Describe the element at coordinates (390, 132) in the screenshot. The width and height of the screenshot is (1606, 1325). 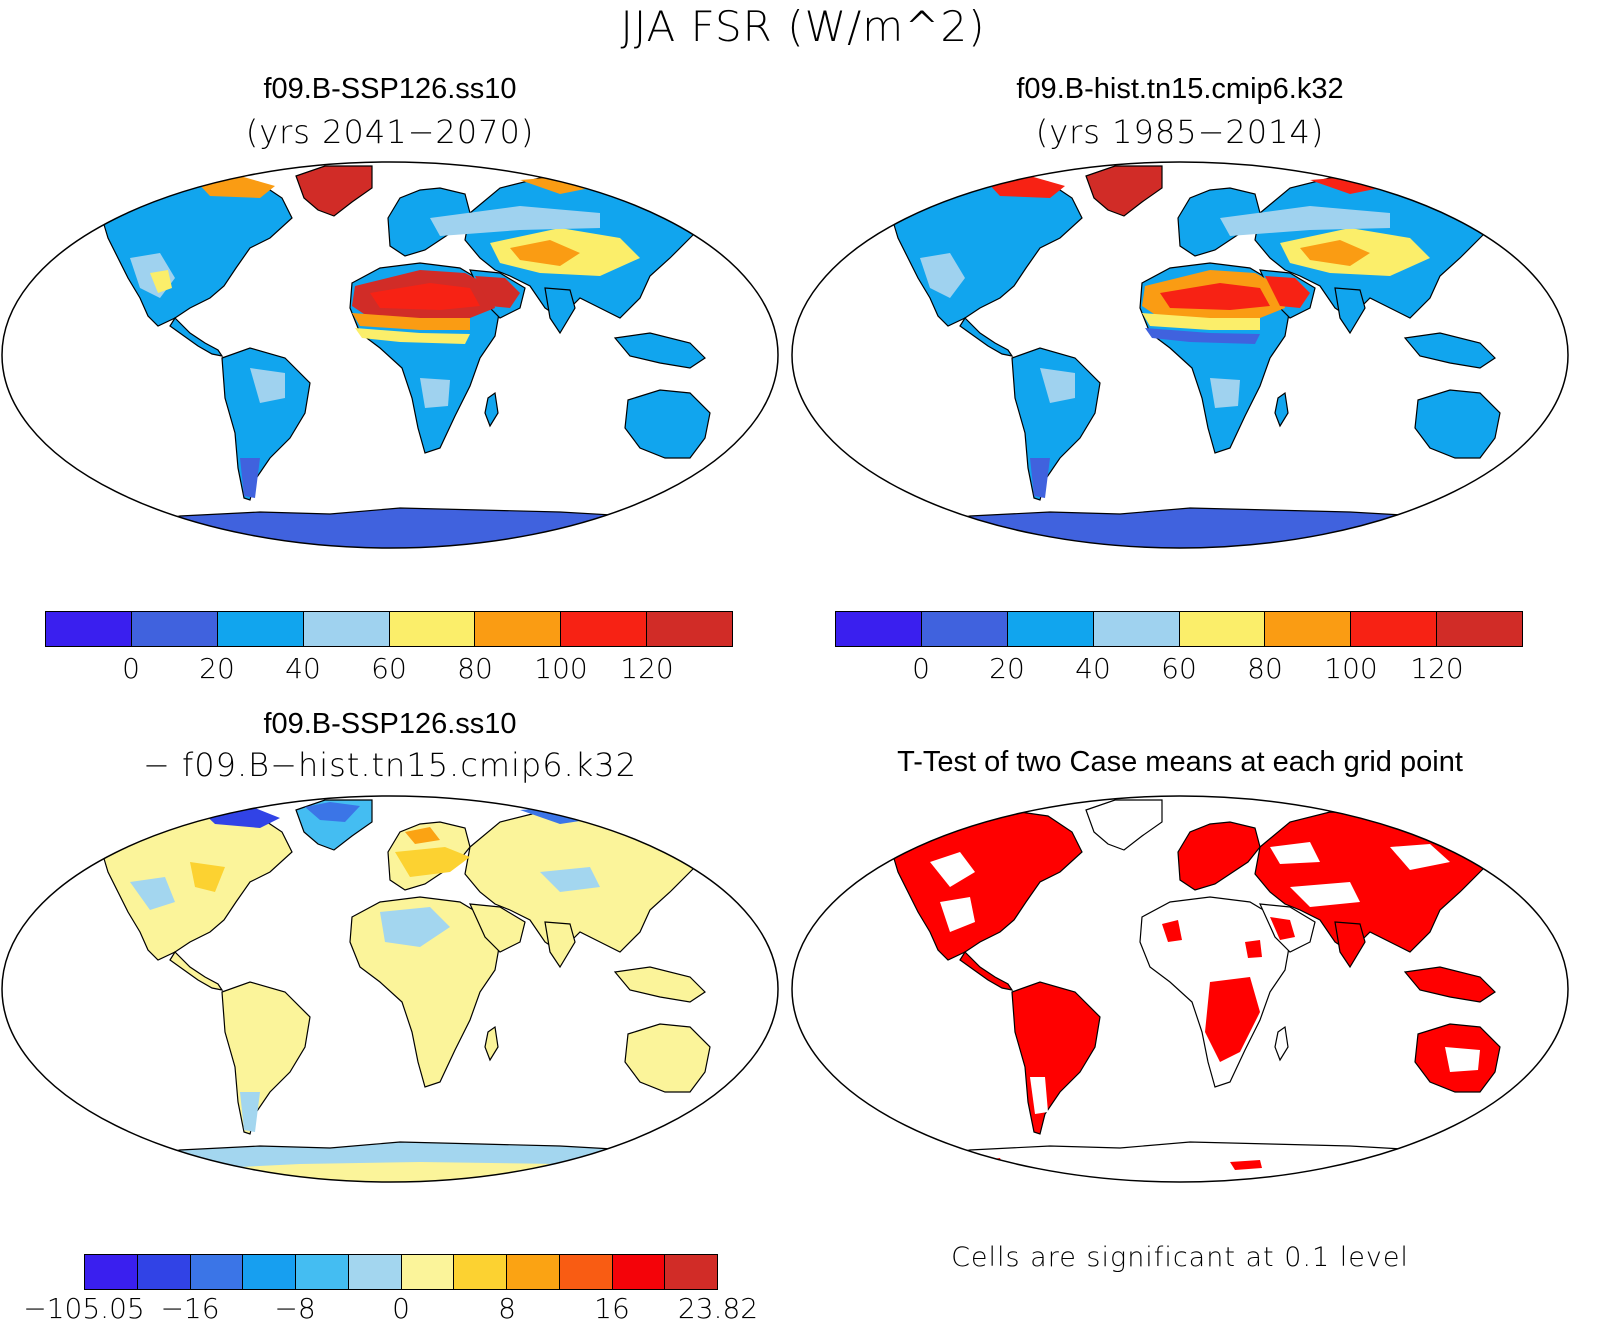
I see `panel1-subtitle: (yrs 2041−2070)` at that location.